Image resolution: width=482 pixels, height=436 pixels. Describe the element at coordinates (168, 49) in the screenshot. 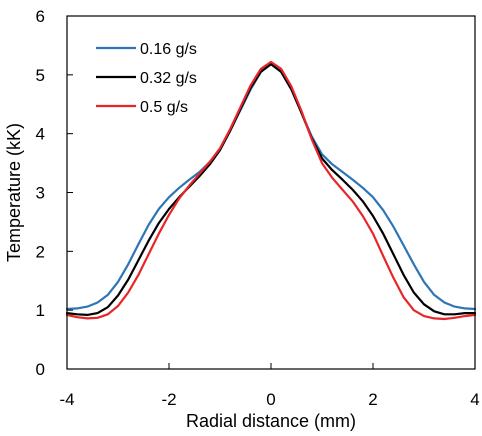

I see `legend-label-1: 0.16 g/s` at that location.